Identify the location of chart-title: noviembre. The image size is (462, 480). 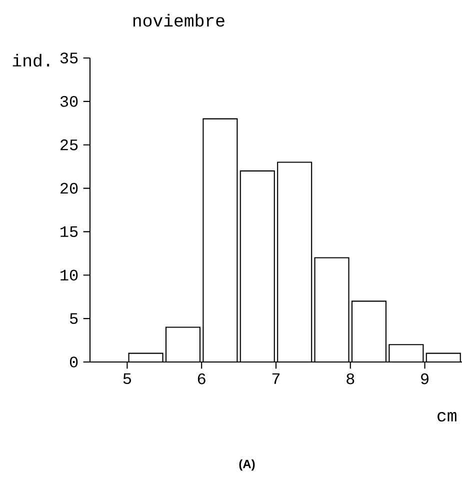
(178, 20).